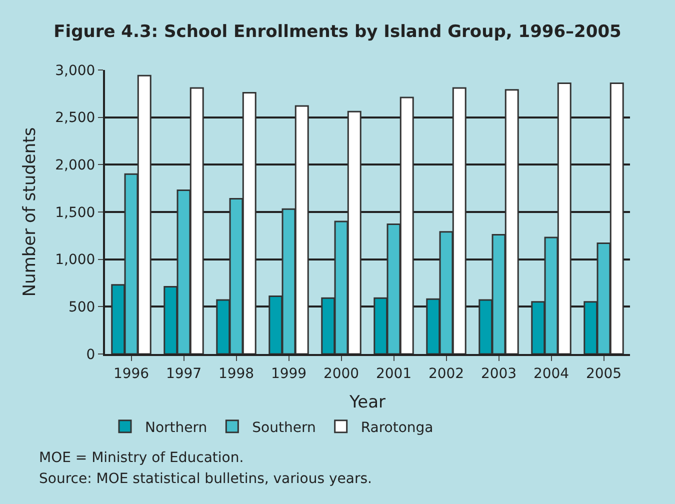 This screenshot has height=504, width=675. Describe the element at coordinates (367, 402) in the screenshot. I see `x-axis-title: Year` at that location.